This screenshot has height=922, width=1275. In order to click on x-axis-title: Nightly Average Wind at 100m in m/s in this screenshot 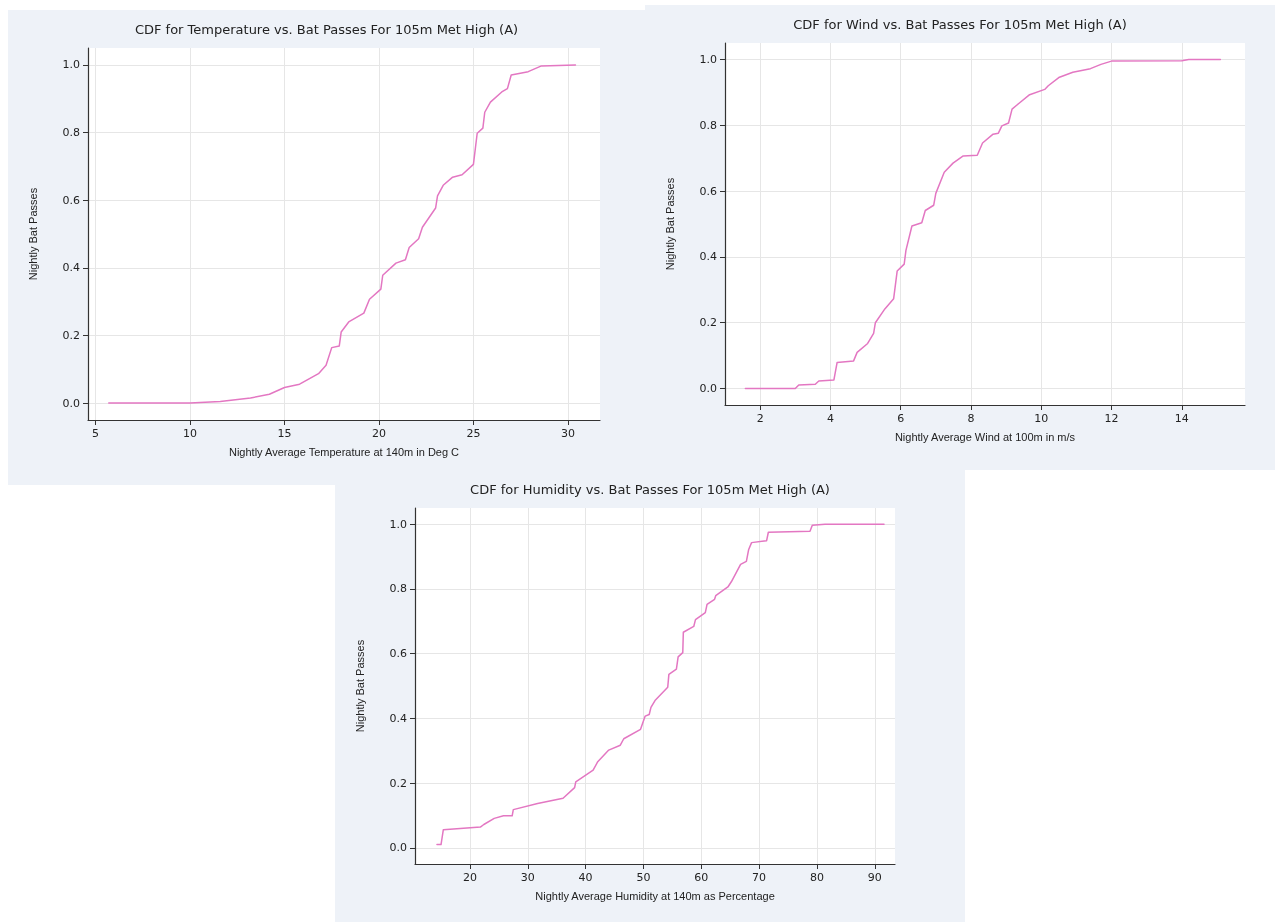, I will do `click(985, 436)`.